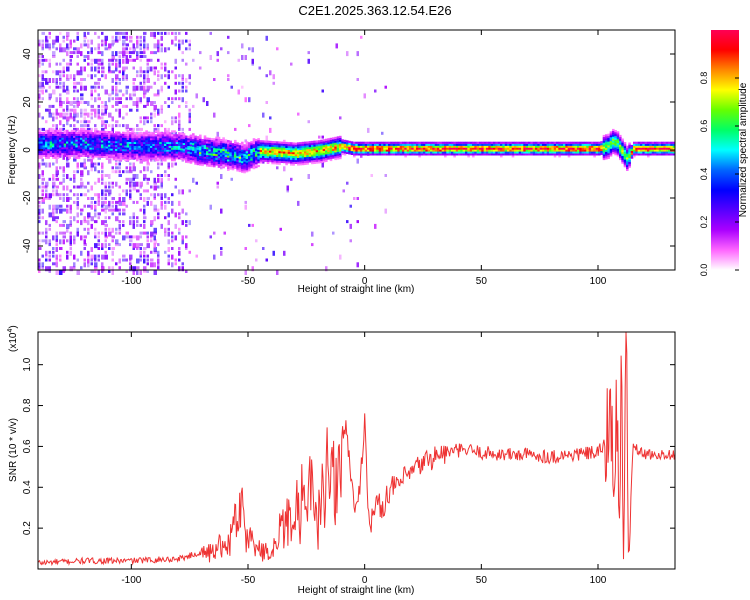 This screenshot has width=750, height=600. Describe the element at coordinates (27, 364) in the screenshot. I see `snr-y-tick-label: 1.0` at that location.